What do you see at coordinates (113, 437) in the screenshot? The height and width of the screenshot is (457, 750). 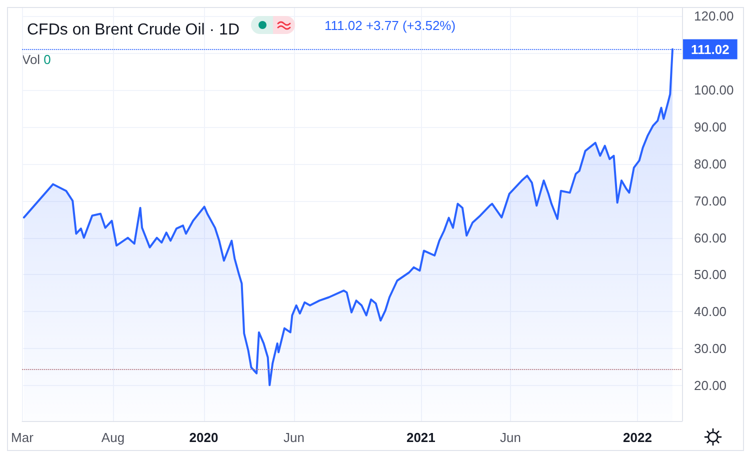 I see `x-tick-label: Aug` at bounding box center [113, 437].